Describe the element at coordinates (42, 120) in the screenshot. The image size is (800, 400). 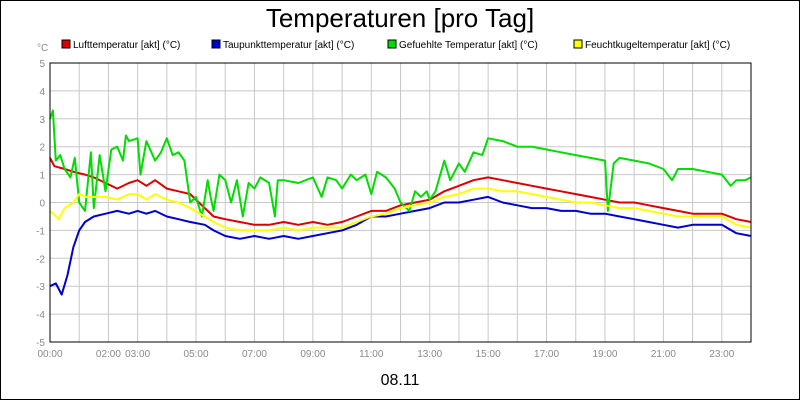
I see `y-tick-label: 3` at that location.